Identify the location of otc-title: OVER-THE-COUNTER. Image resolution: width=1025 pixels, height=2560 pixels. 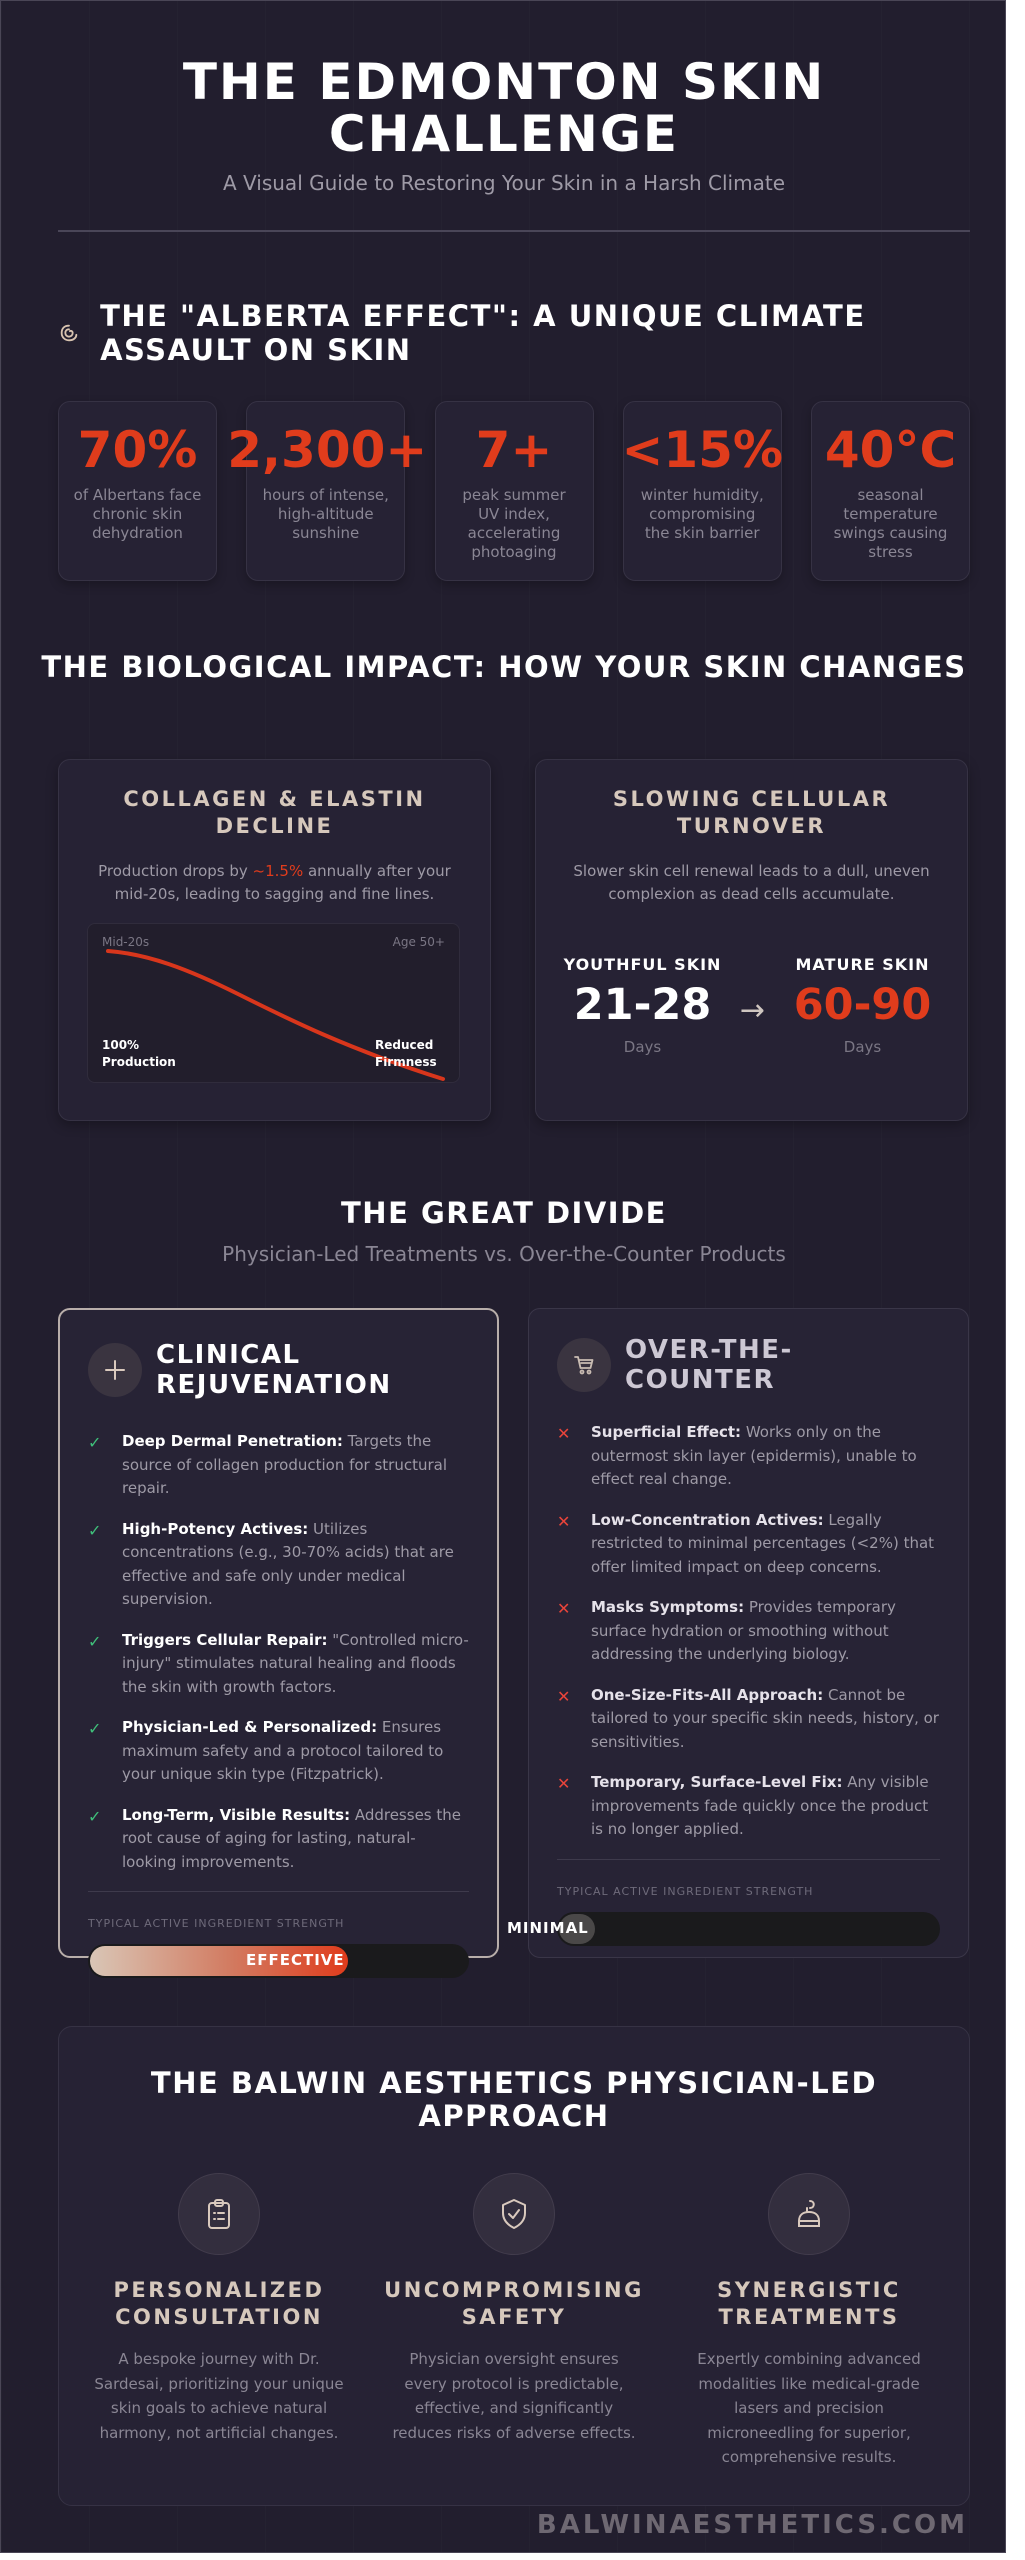
(709, 1365).